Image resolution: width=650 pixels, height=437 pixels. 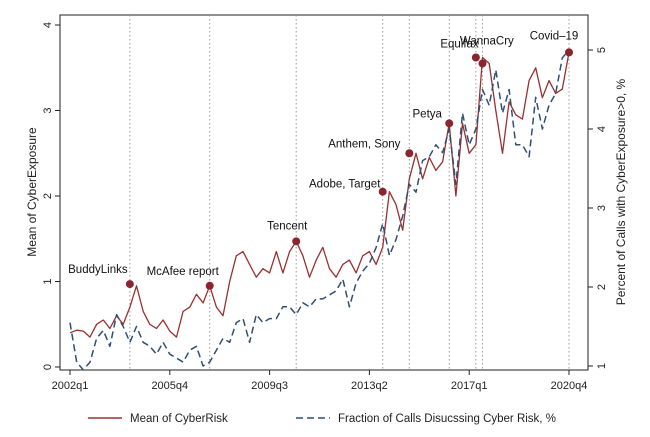 I want to click on y-right-tick-label: 5, so click(x=602, y=50).